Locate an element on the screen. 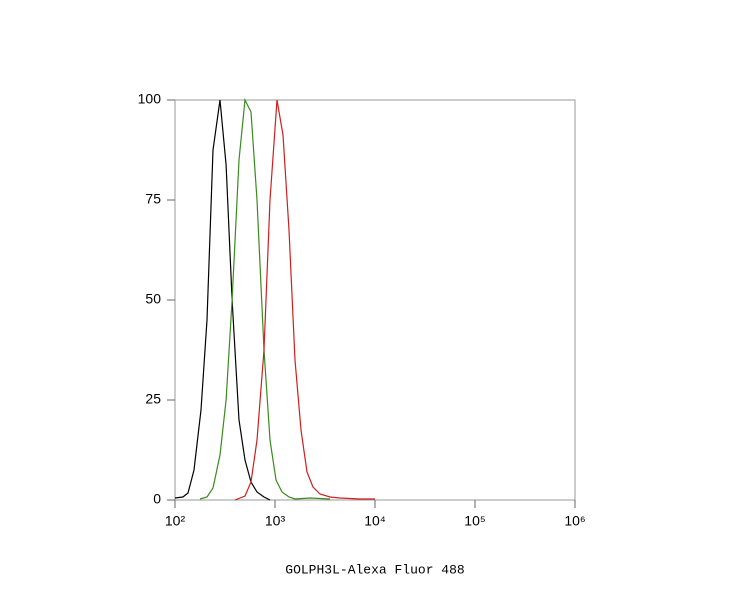  y-tick-label: 100 is located at coordinates (150, 99).